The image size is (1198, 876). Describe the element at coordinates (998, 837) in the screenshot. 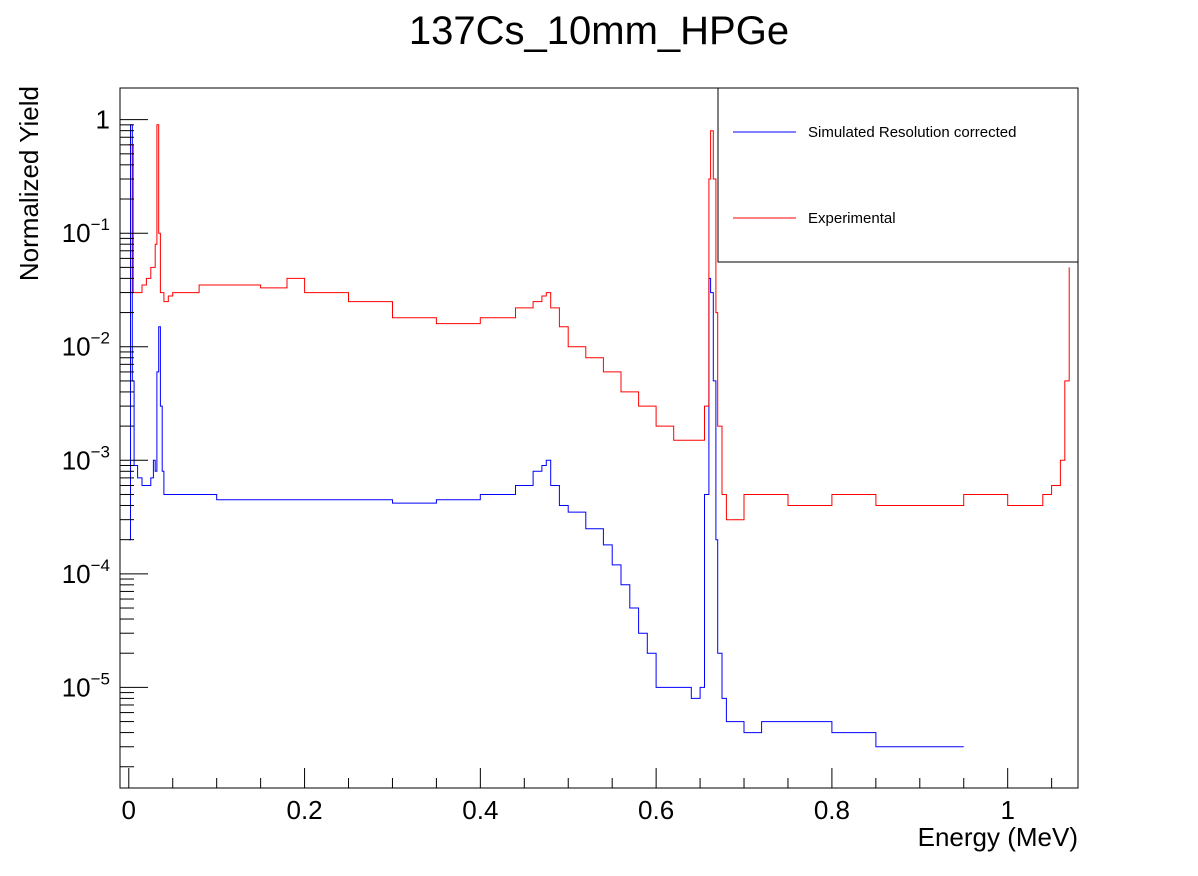

I see `x-axis-title: Energy (MeV)` at that location.